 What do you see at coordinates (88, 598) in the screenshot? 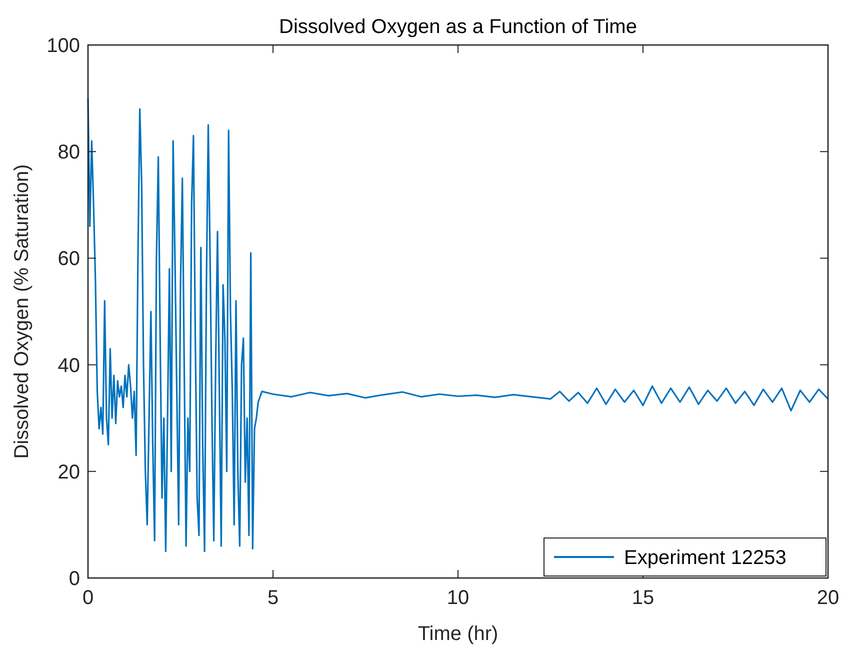
I see `x-tick-label: 0` at bounding box center [88, 598].